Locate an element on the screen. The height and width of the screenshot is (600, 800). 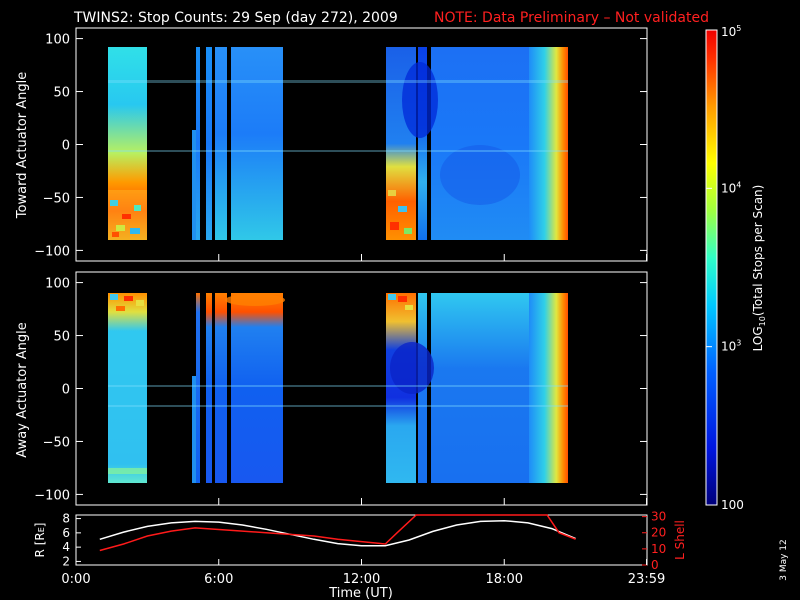
away-block-5c is located at coordinates (480, 388).